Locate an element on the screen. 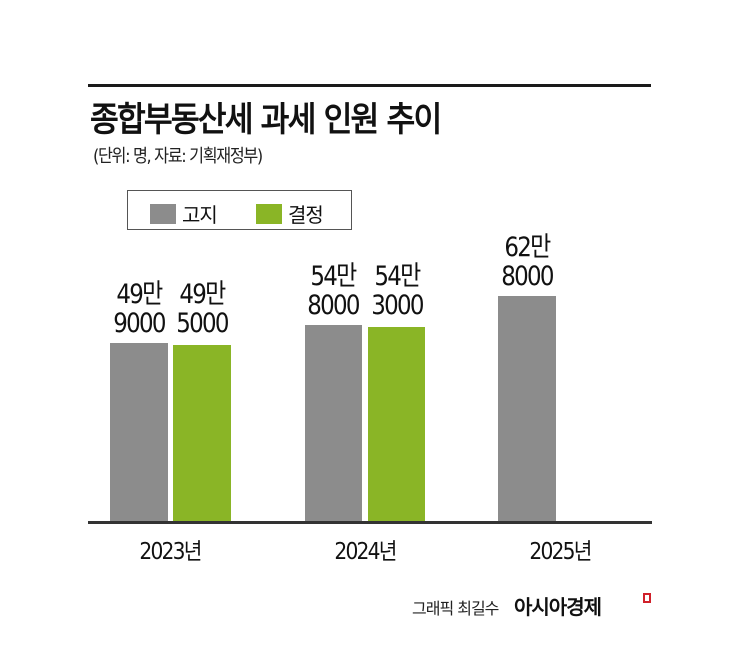 The image size is (745, 657). graphic-credit: 그래픽 최길수 is located at coordinates (455, 608).